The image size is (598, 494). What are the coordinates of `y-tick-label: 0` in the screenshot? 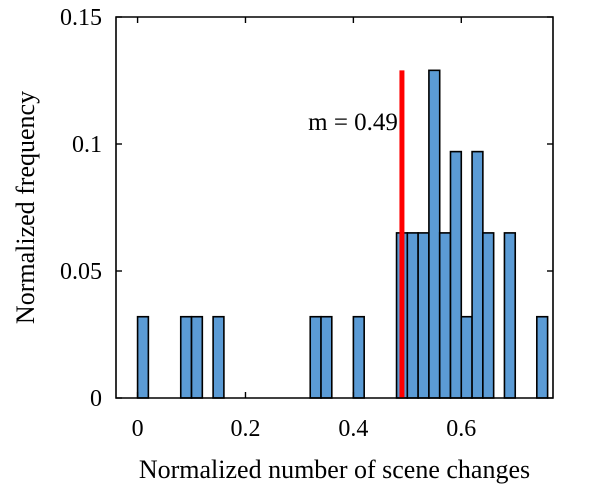 It's located at (96, 399).